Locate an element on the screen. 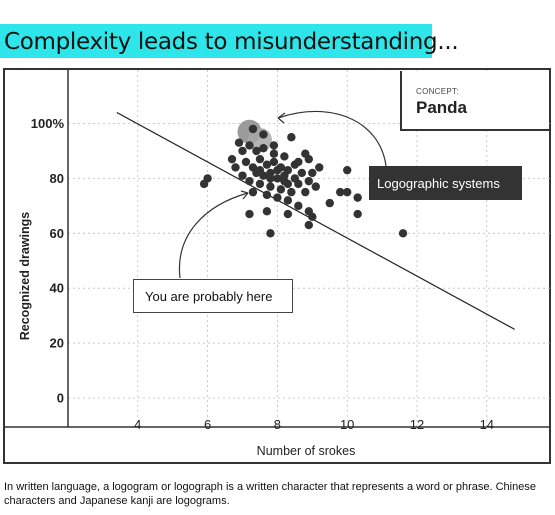  y-tick-label-60: 60 is located at coordinates (57, 233).